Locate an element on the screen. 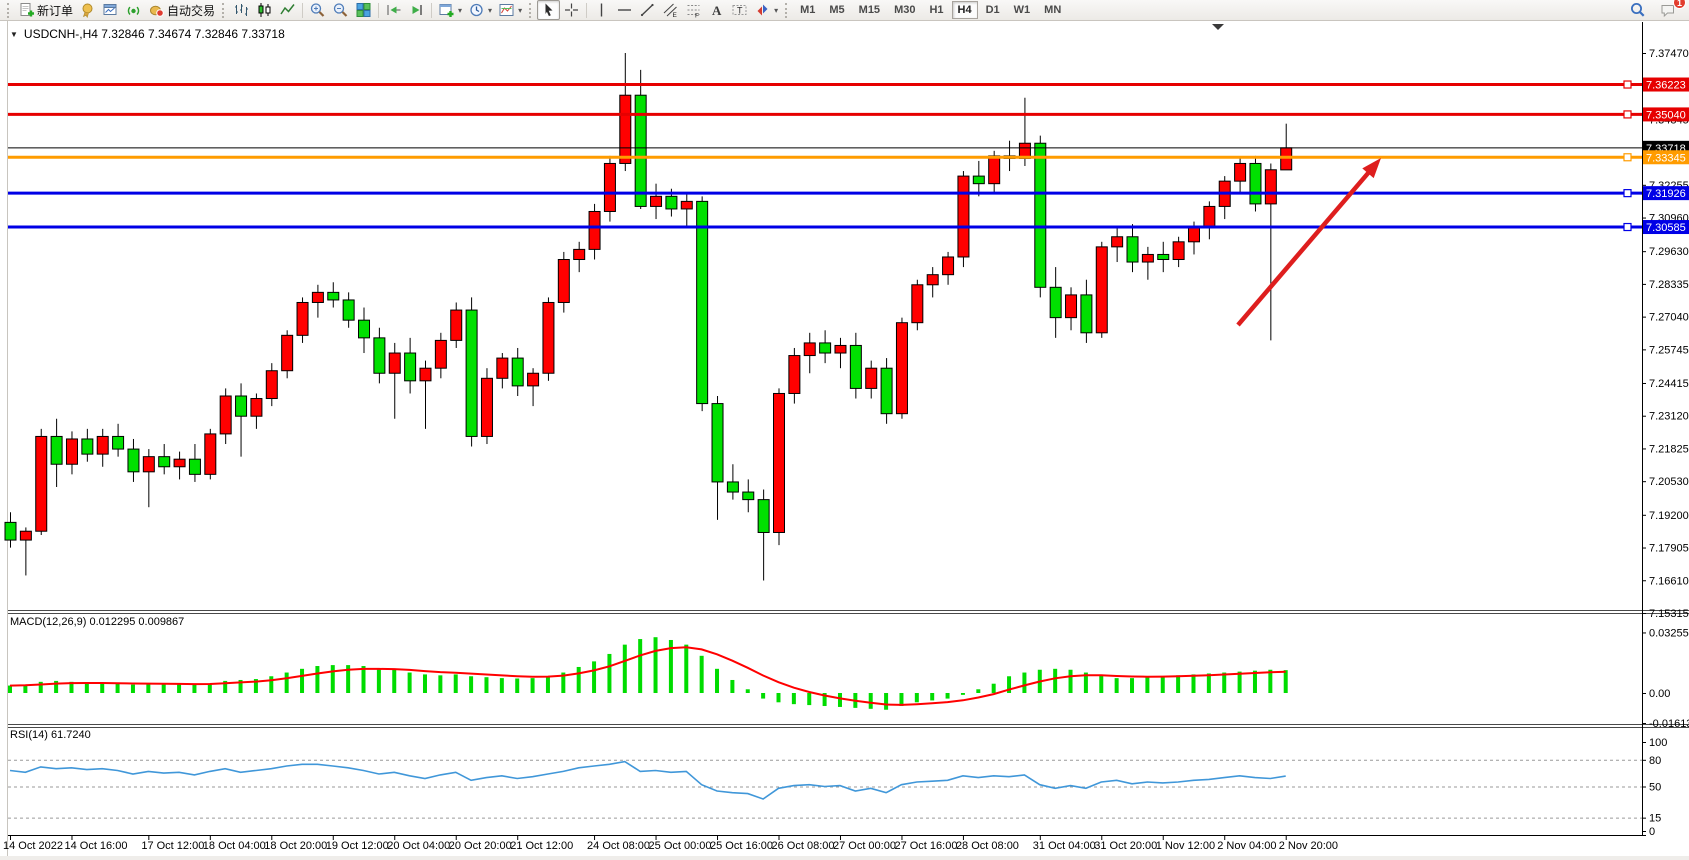 The width and height of the screenshot is (1689, 860). timeframe-button-M5: M5 is located at coordinates (837, 10).